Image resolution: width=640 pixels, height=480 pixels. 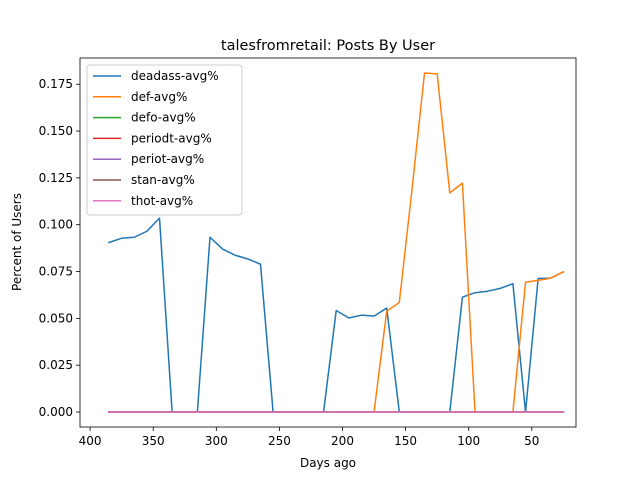 I want to click on legend-entry-label: periot-avg%, so click(x=167, y=159).